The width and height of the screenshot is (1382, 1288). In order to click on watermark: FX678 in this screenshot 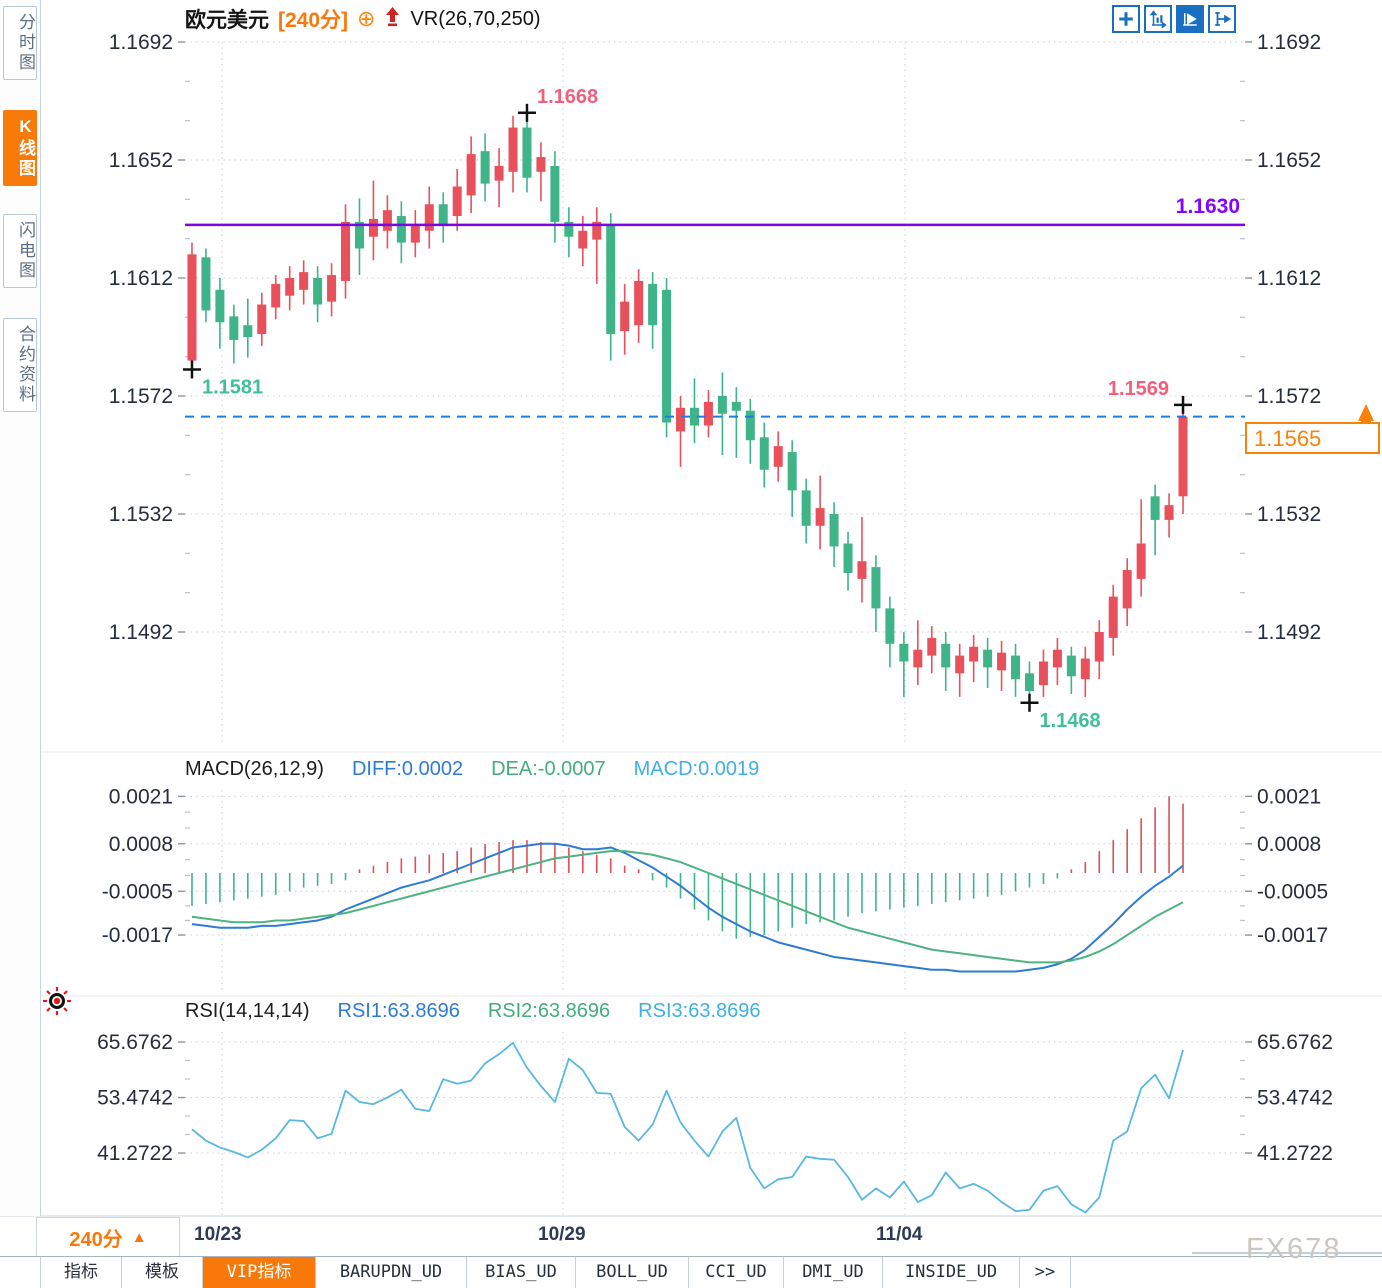, I will do `click(1294, 1249)`.